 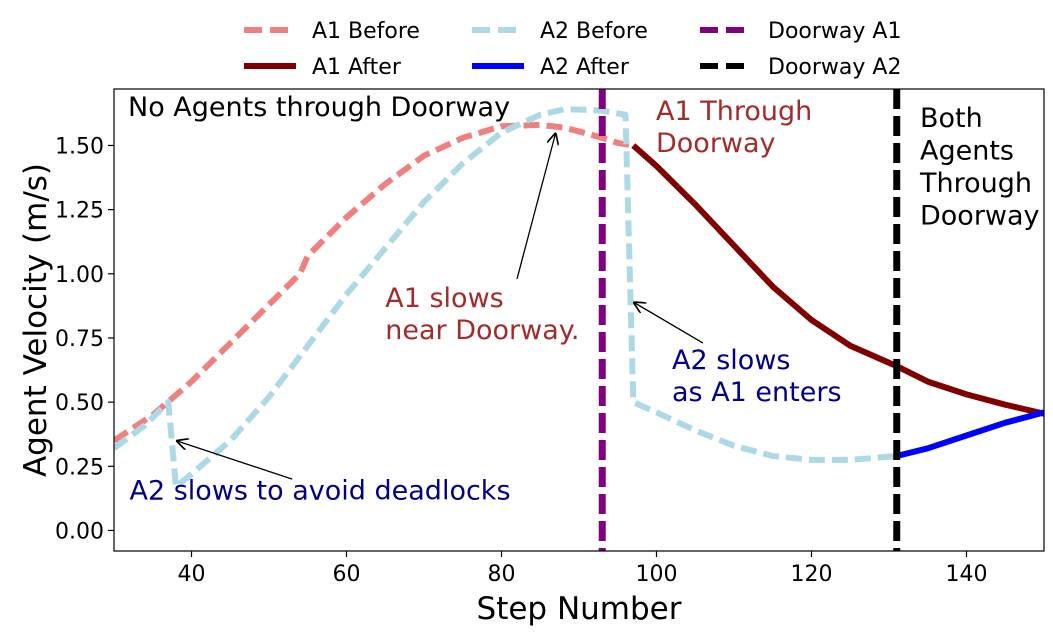 I want to click on annotation-1-text: A1 slows, so click(x=444, y=298).